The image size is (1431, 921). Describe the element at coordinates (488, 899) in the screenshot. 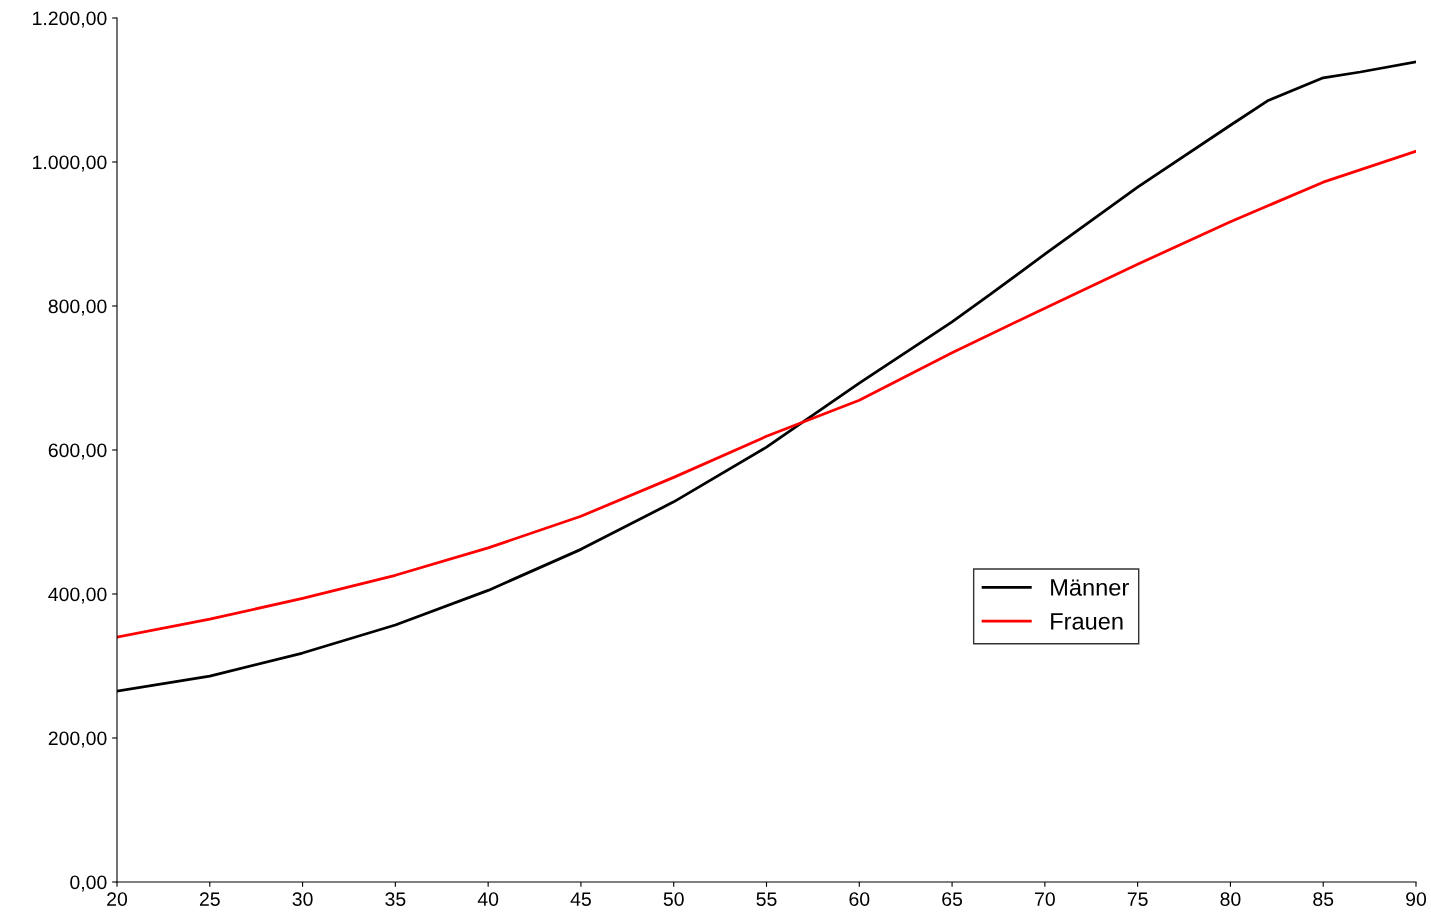

I see `x-tick-label: 40` at that location.